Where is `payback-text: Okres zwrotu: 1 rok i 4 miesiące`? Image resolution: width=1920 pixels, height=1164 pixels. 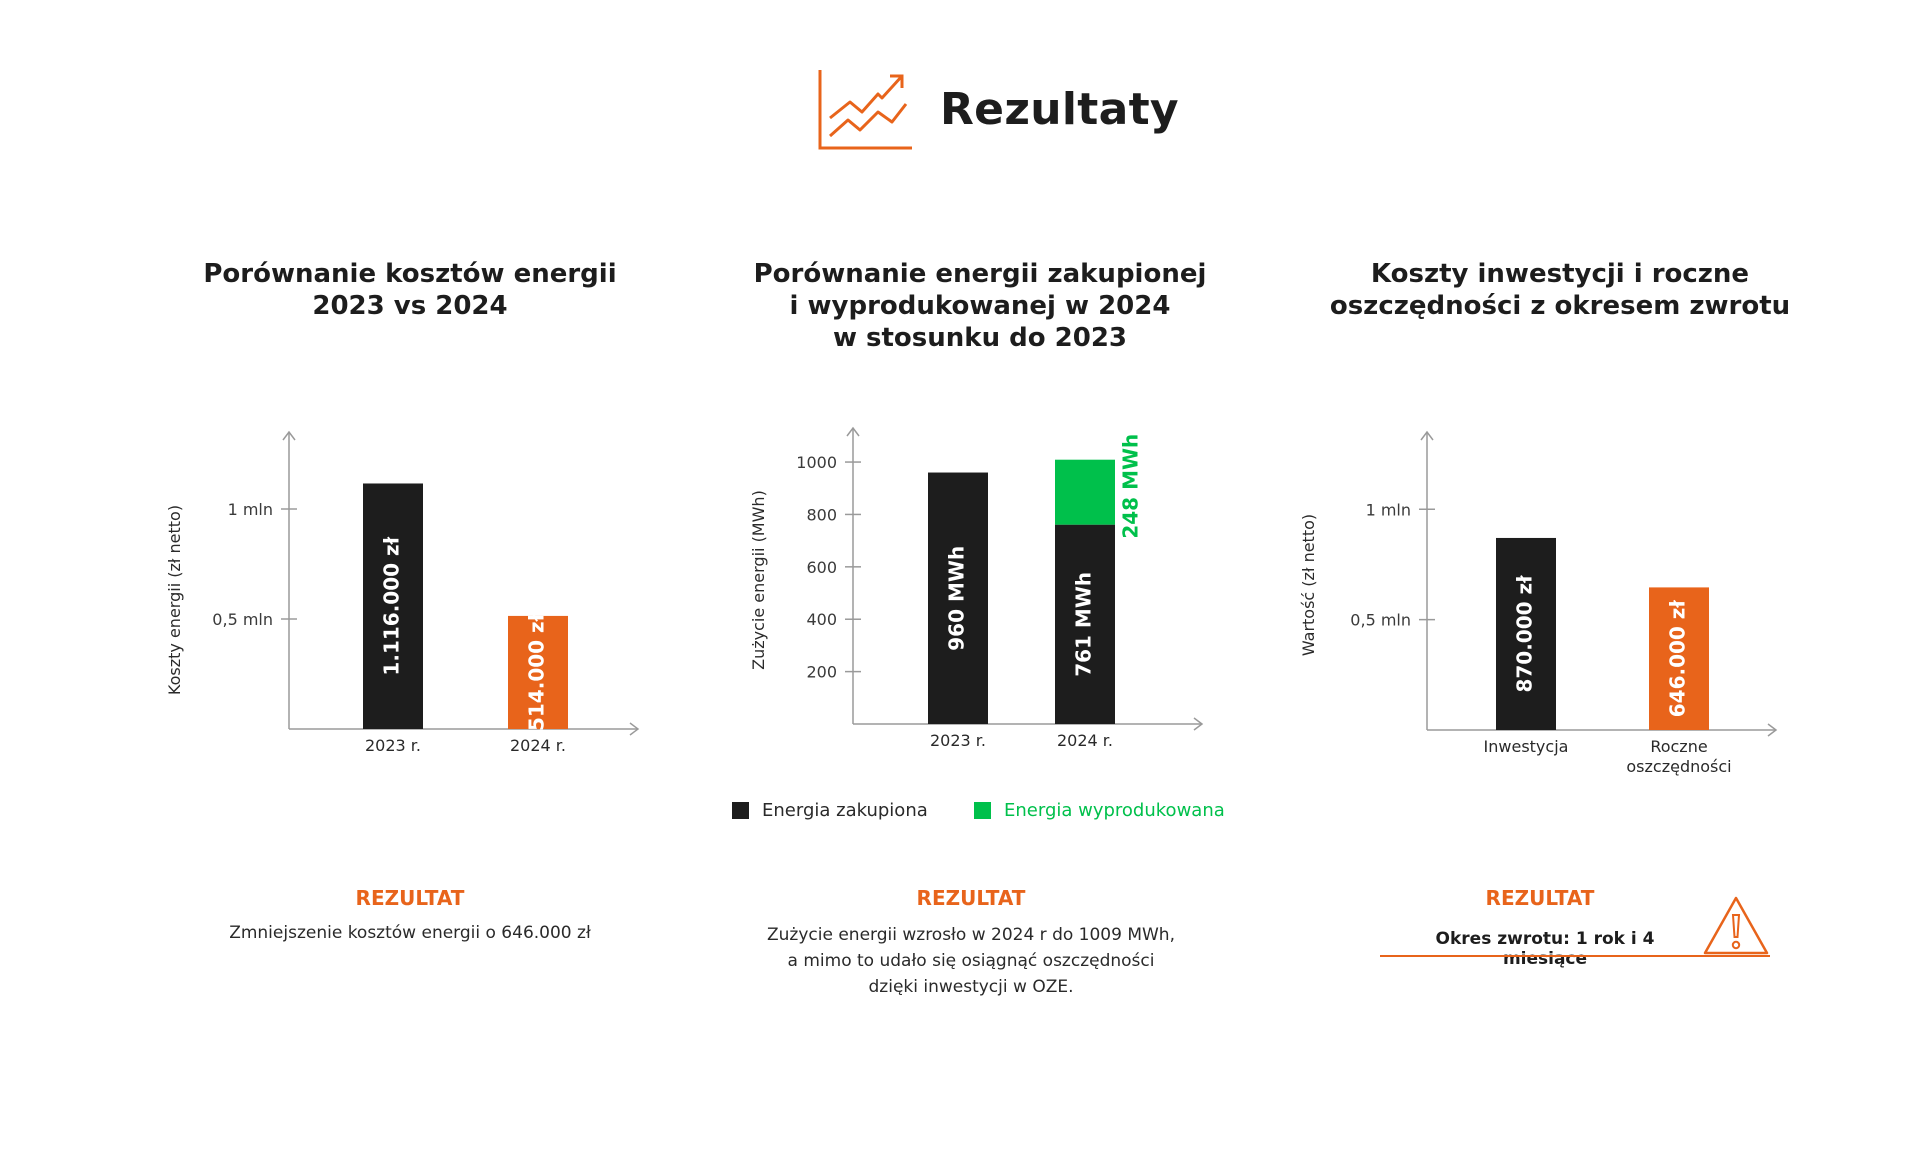 payback-text: Okres zwrotu: 1 rok i 4 miesiące is located at coordinates (1545, 949).